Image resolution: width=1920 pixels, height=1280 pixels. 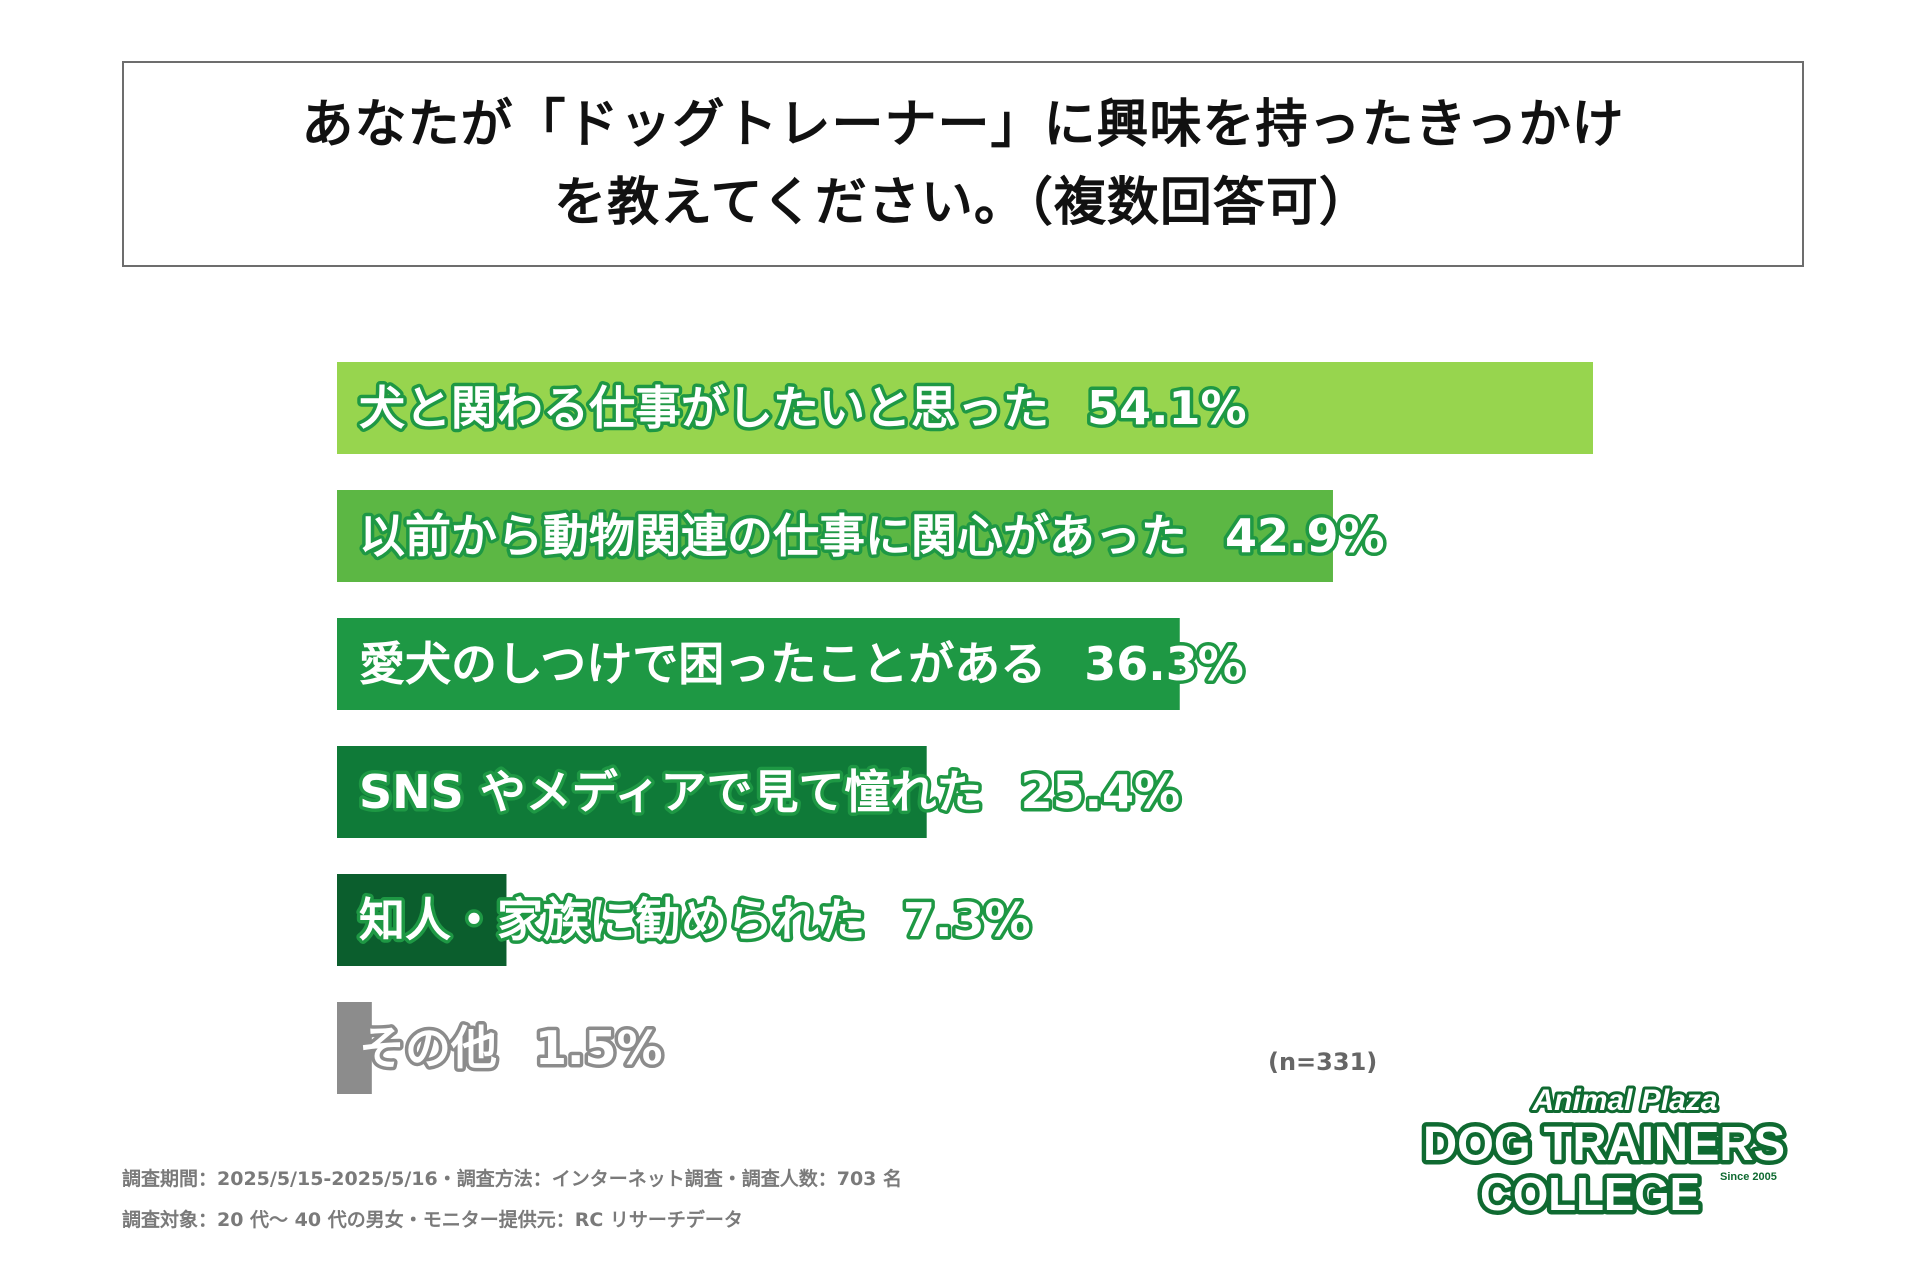 I want to click on bar-label-6: その他 1.5%, so click(x=511, y=1048).